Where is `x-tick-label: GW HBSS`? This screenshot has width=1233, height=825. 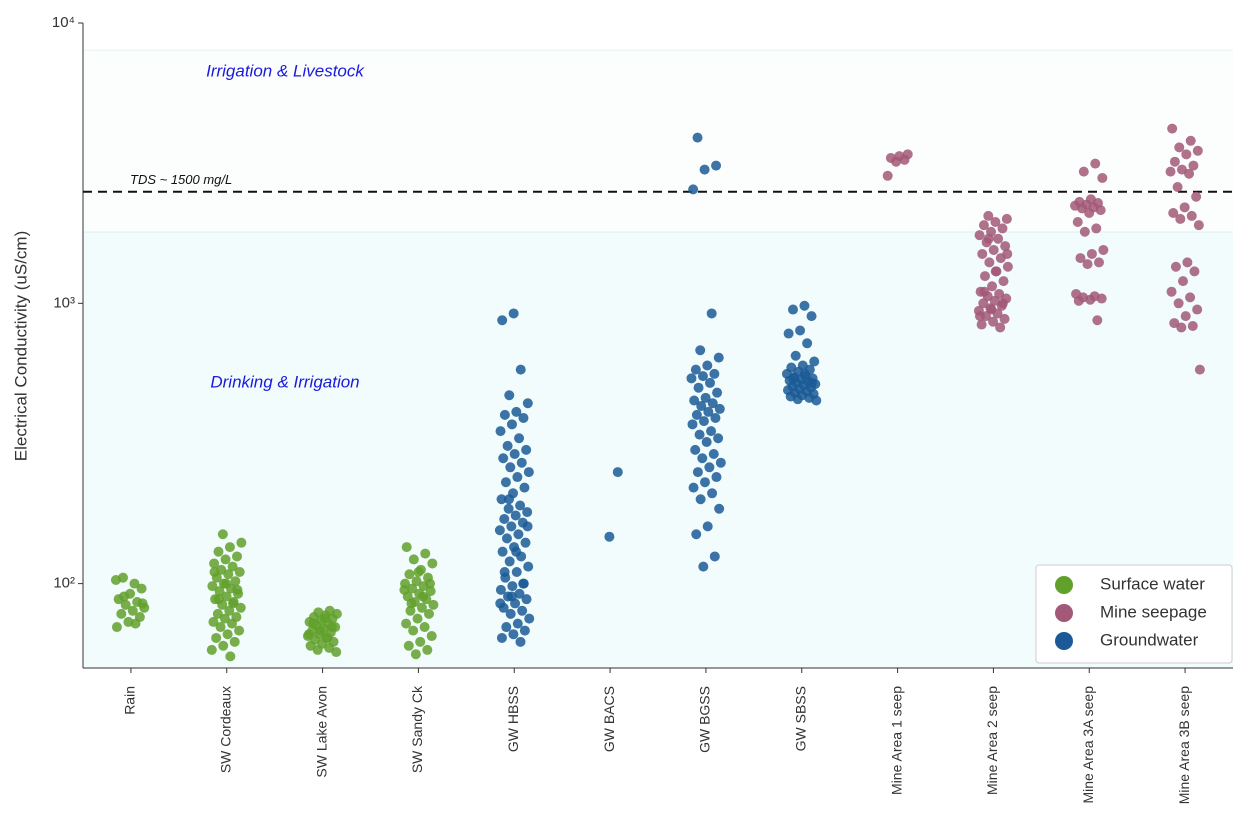 x-tick-label: GW HBSS is located at coordinates (513, 719).